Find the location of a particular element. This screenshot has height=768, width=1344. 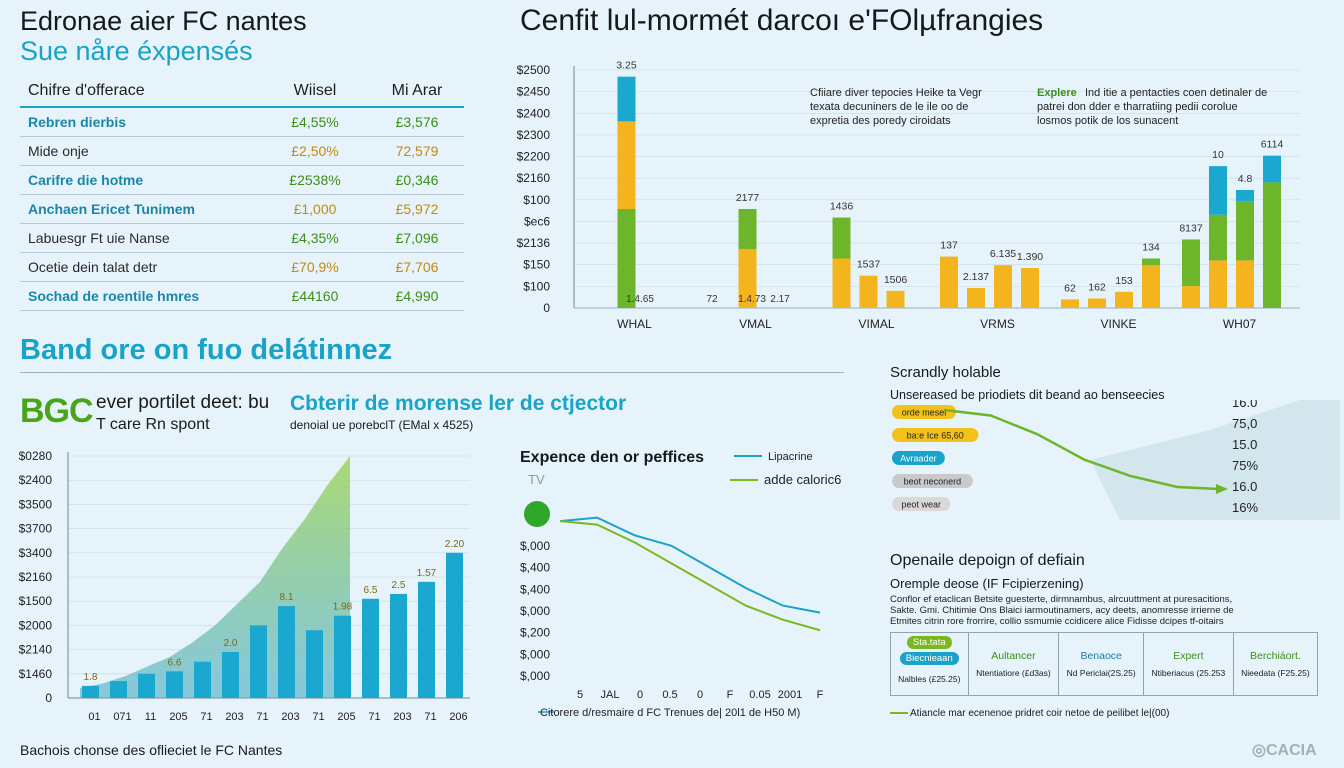

trend-panel-title: Scrandly holable is located at coordinates (945, 372).